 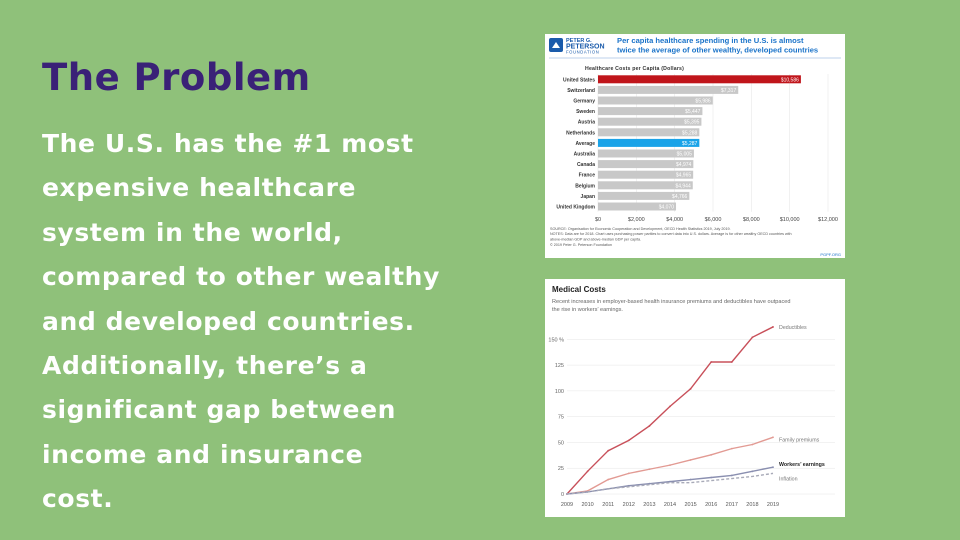 I want to click on chart1-x-tick-label: $12,000, so click(x=828, y=220).